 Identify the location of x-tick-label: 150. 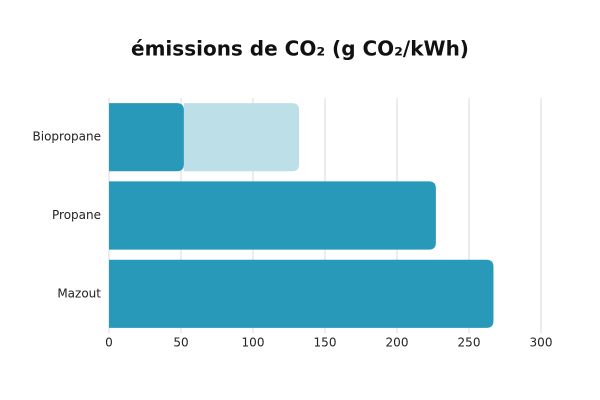
(325, 343).